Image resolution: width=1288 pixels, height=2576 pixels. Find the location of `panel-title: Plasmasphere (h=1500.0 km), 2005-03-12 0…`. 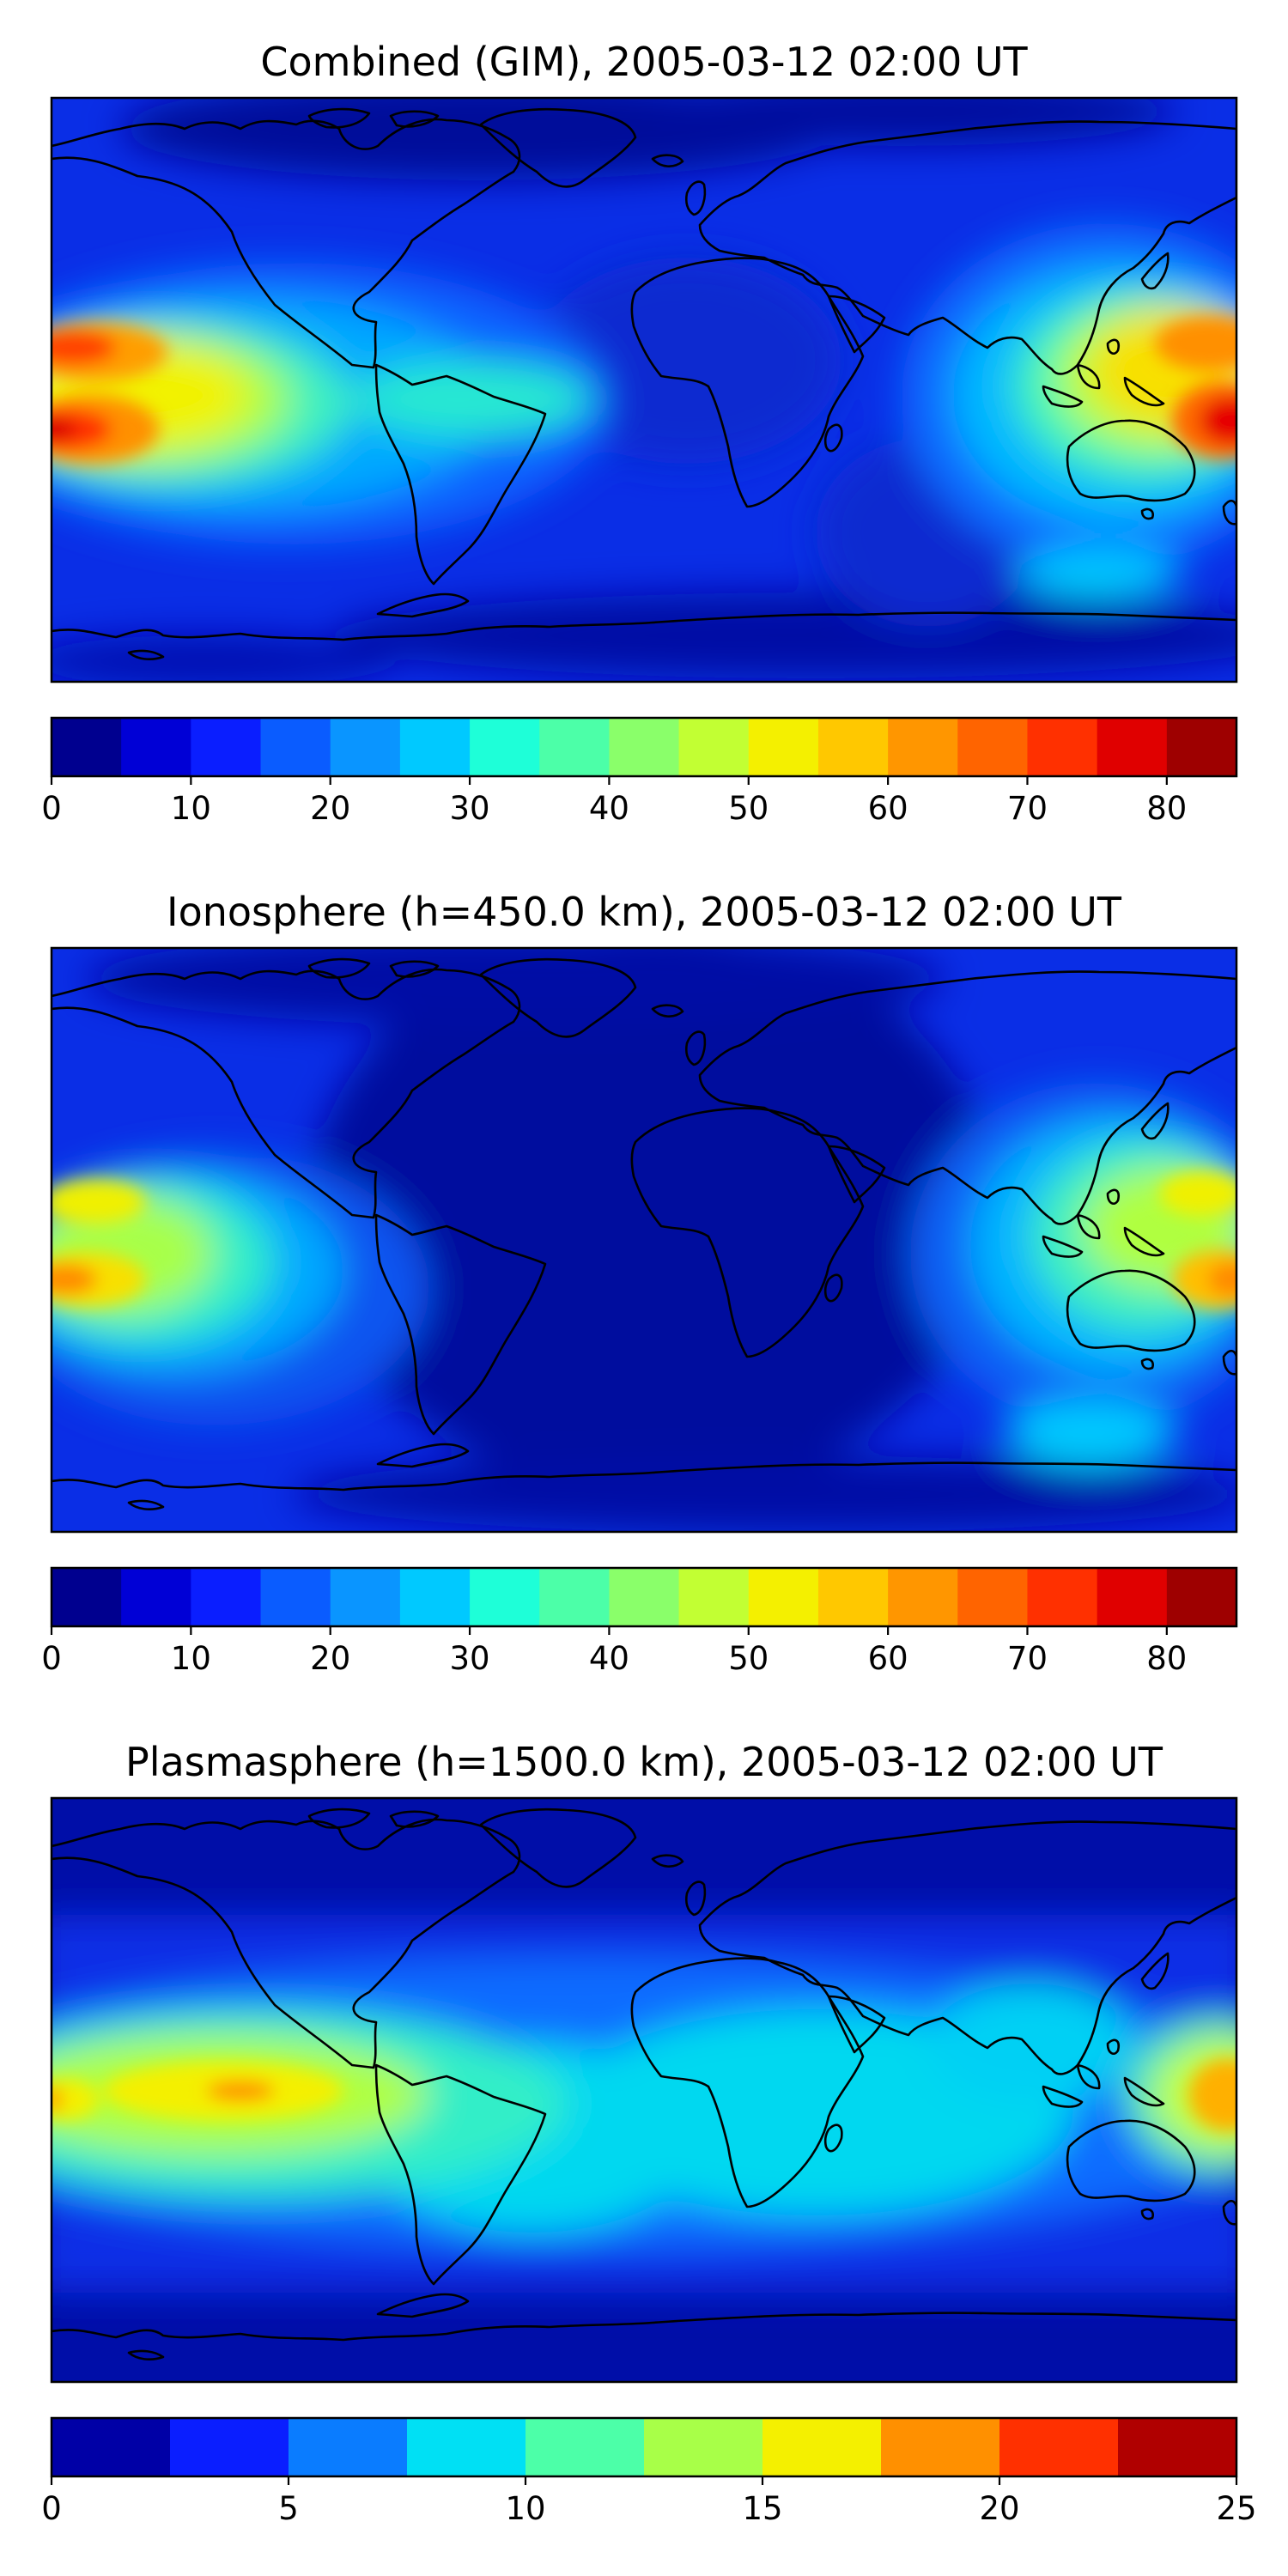

panel-title: Plasmasphere (h=1500.0 km), 2005-03-12 0… is located at coordinates (644, 1762).